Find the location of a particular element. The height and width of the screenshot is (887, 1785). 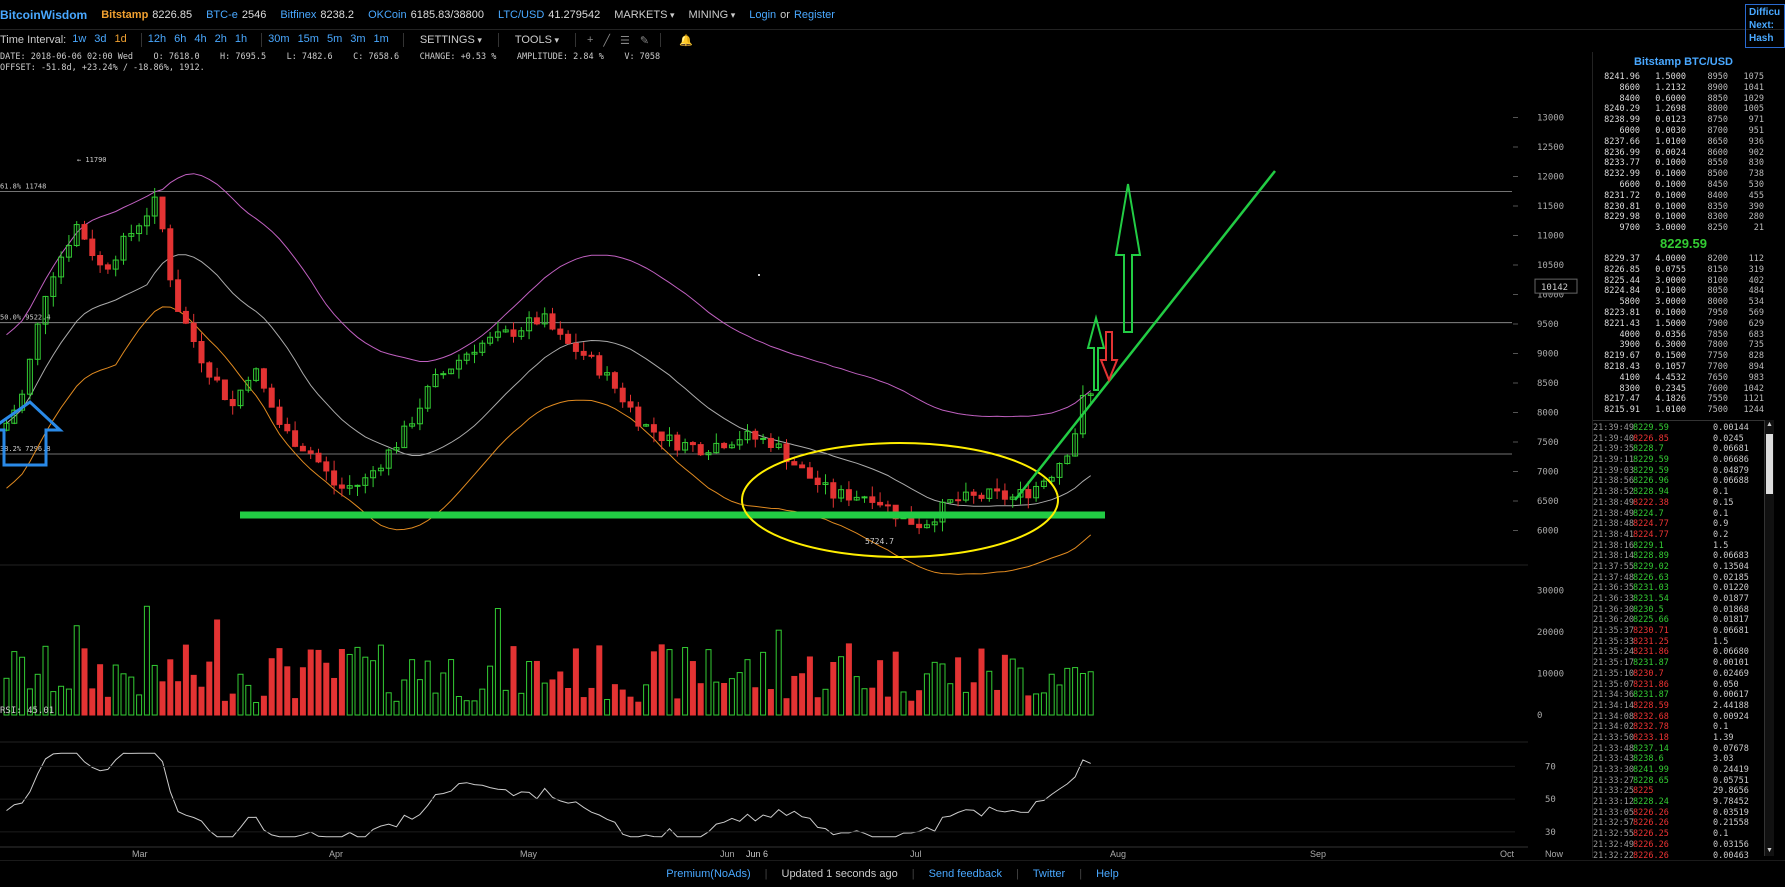

interval-6h: 6h is located at coordinates (180, 39).